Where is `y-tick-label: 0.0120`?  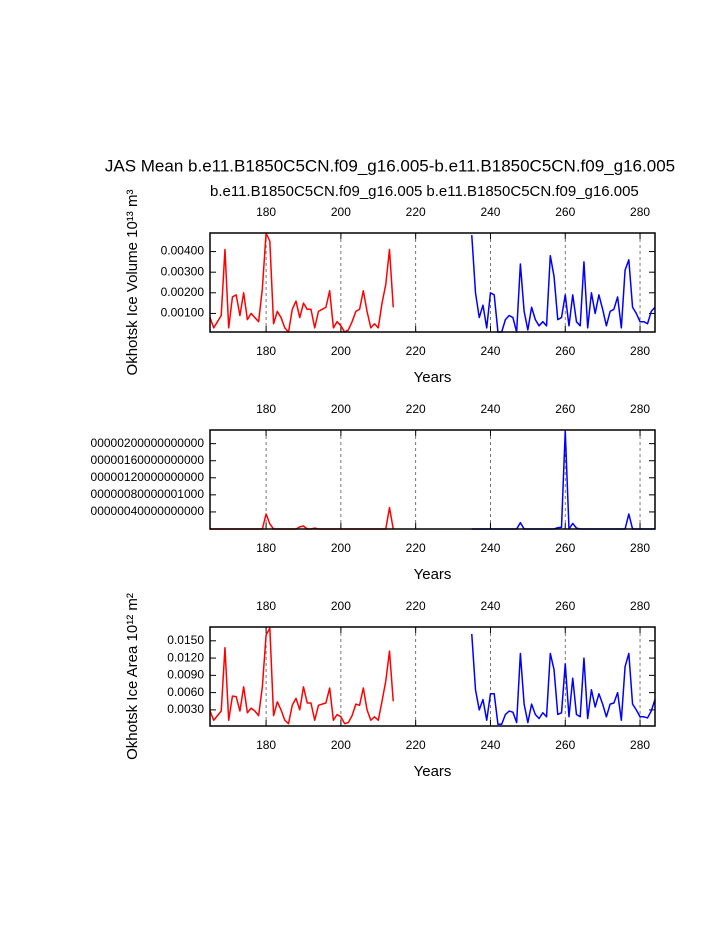 y-tick-label: 0.0120 is located at coordinates (185, 657).